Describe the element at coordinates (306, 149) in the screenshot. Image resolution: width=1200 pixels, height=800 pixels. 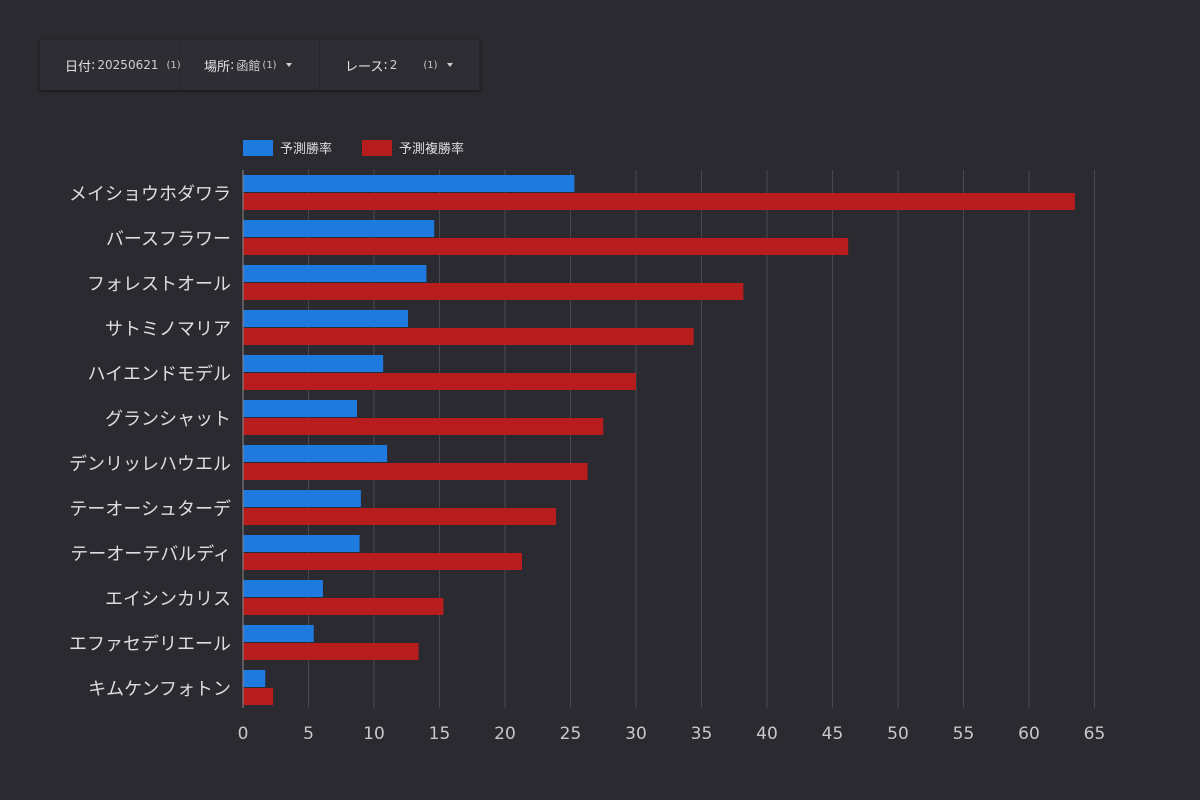
I see `legend-label: 予測勝率` at that location.